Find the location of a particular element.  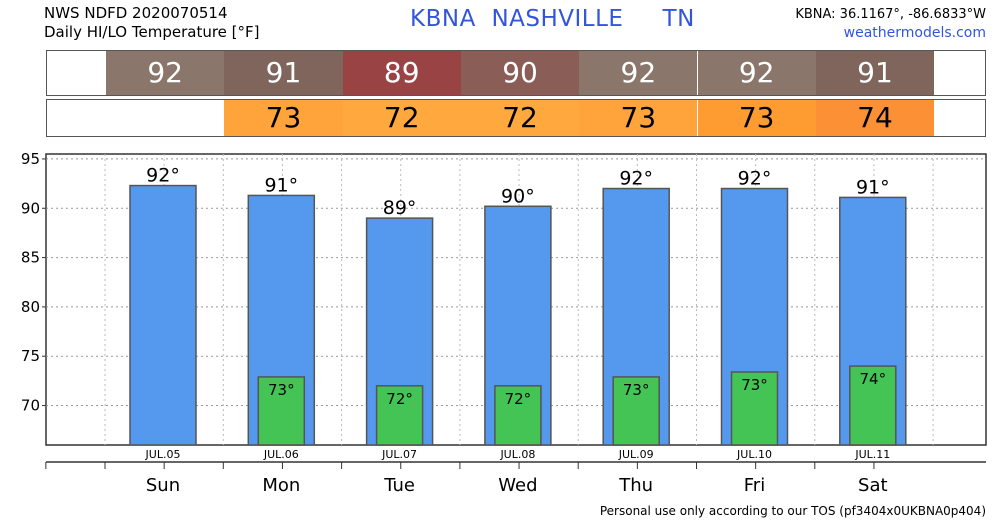

station-coords: KBNA: 36.1167°, -86.6833°W is located at coordinates (890, 14).